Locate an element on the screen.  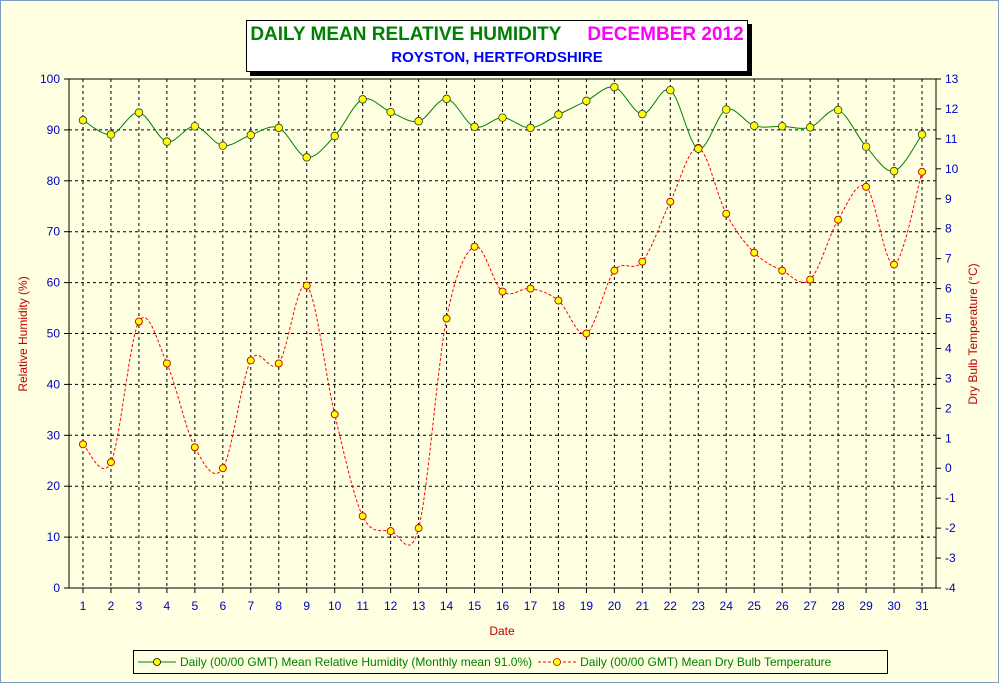
y-right-tick-label: 1 is located at coordinates (948, 438).